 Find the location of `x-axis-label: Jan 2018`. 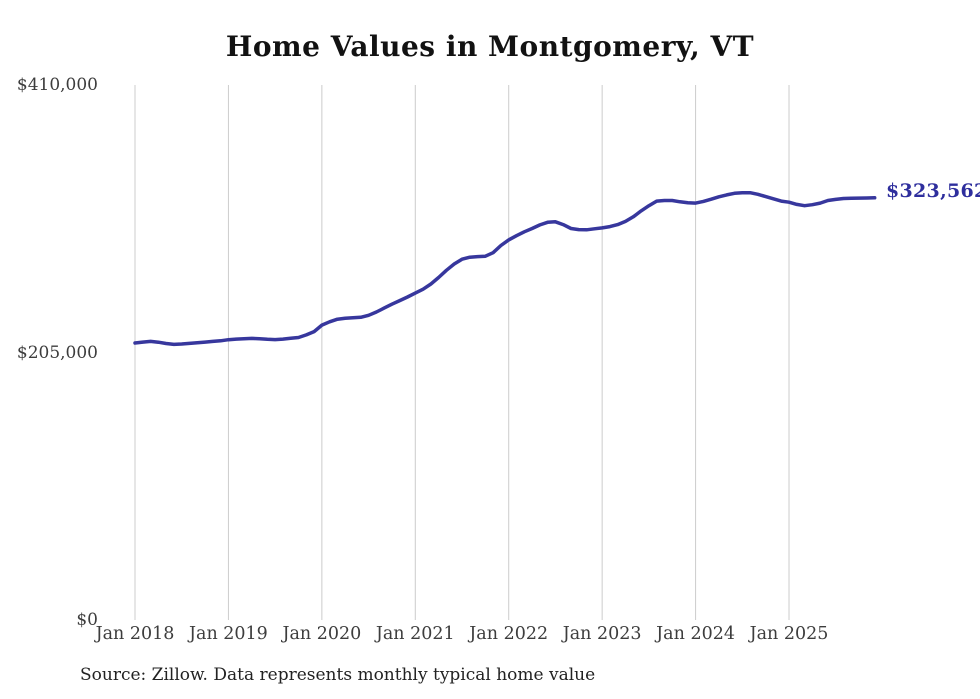

x-axis-label: Jan 2018 is located at coordinates (135, 634).